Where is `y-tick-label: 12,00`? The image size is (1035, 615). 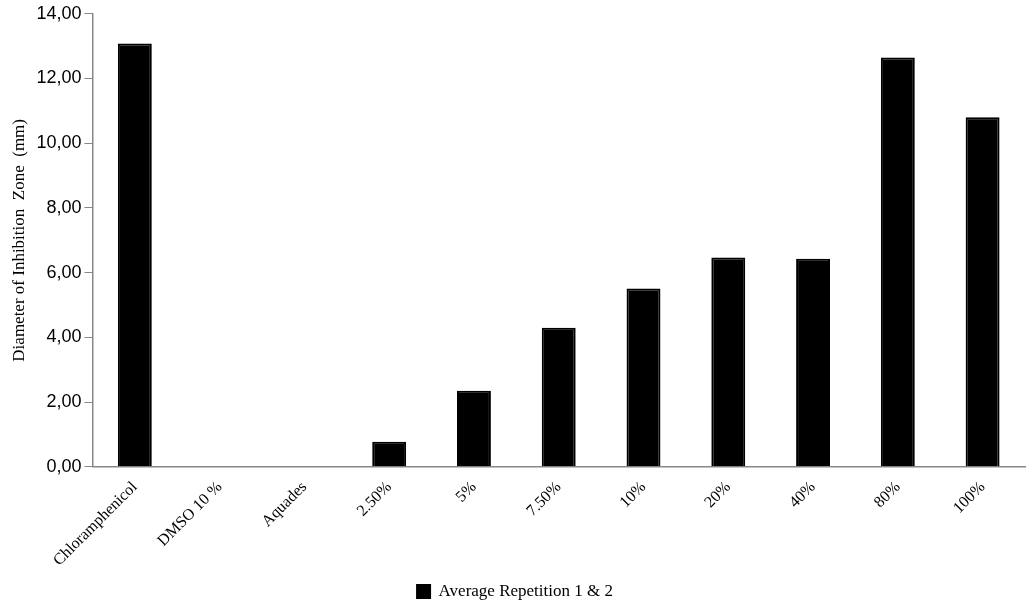 y-tick-label: 12,00 is located at coordinates (59, 77).